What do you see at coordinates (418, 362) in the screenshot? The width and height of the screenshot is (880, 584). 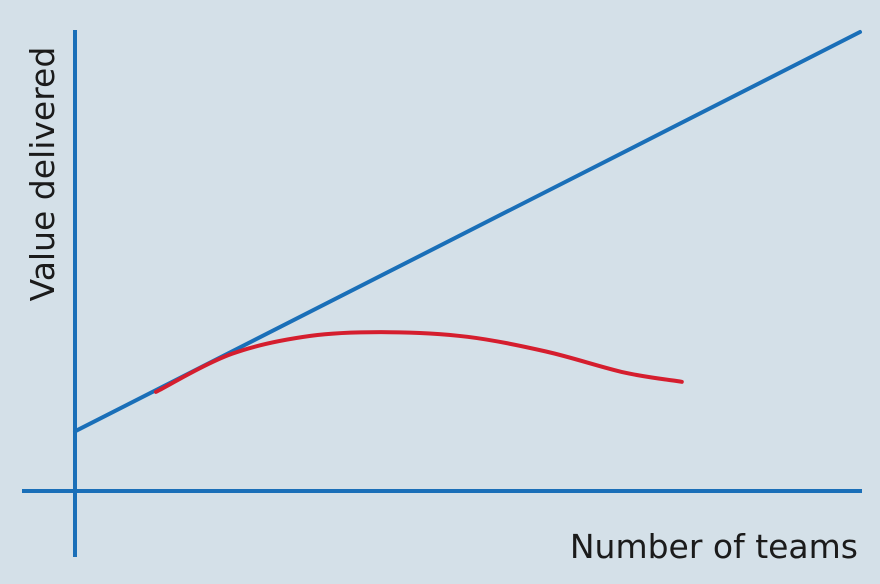 I see `series-line-curve` at bounding box center [418, 362].